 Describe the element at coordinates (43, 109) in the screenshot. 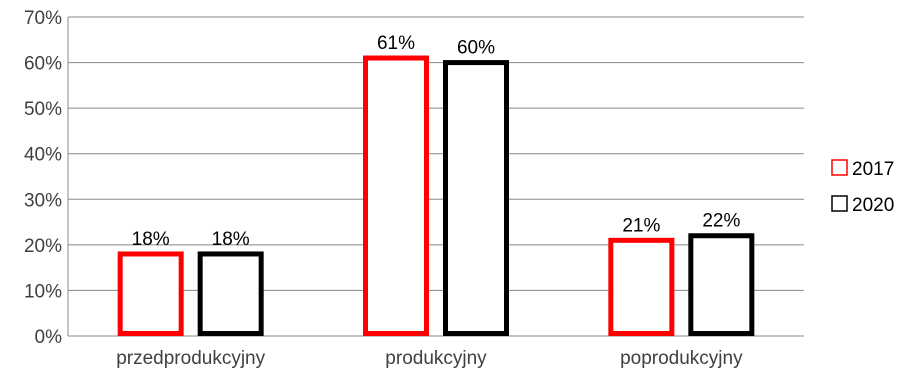

I see `y-tick-label: 50%` at that location.